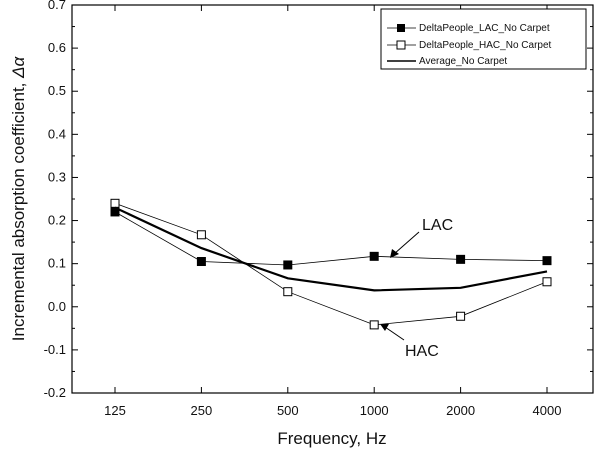  I want to click on annotation-hac: HAC, so click(409, 342).